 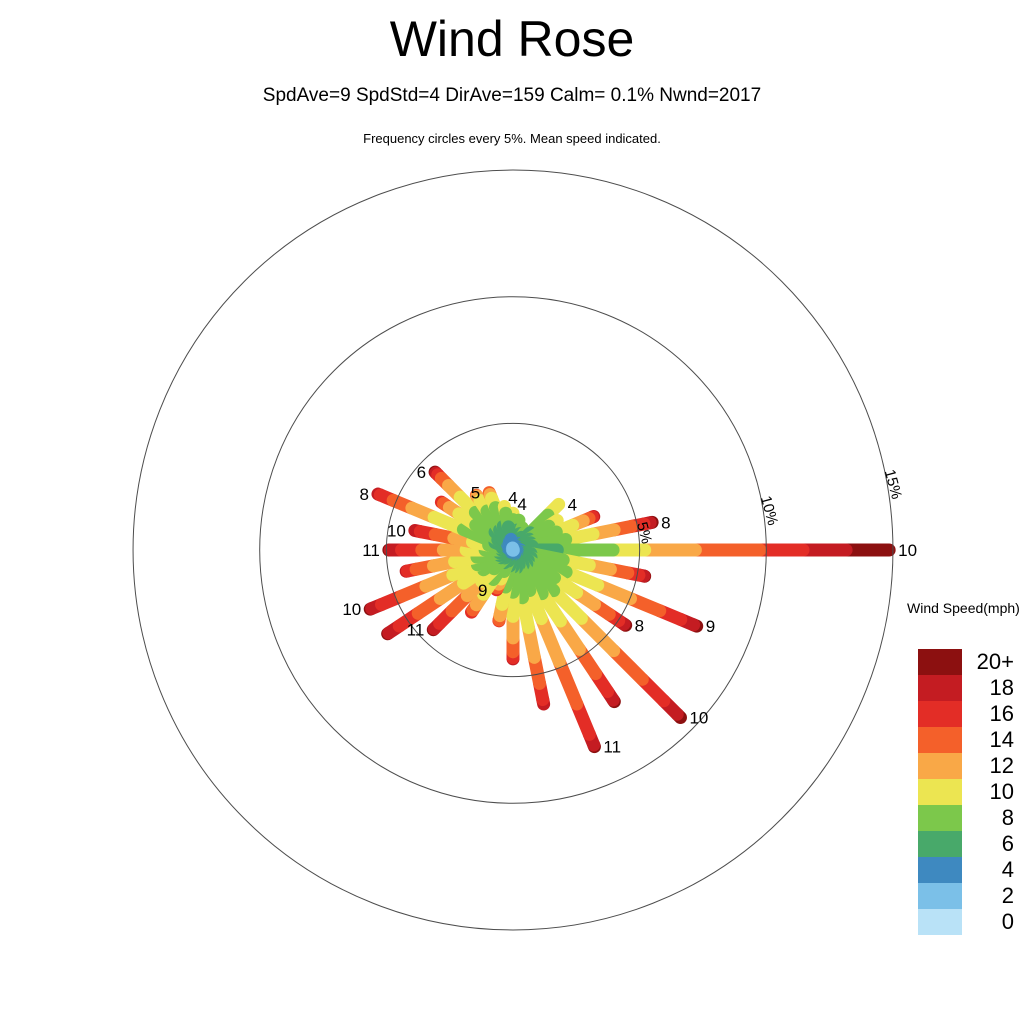 I want to click on legend-label: 16, so click(x=1001, y=713).